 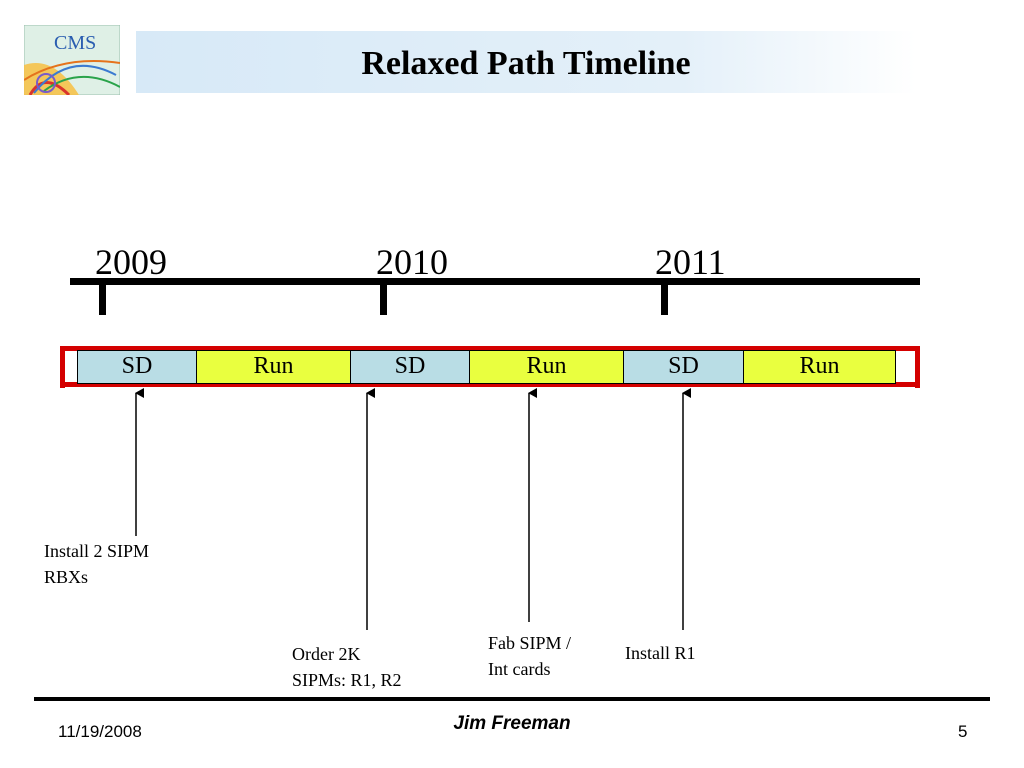 I want to click on phase-run-2: Run, so click(x=547, y=367).